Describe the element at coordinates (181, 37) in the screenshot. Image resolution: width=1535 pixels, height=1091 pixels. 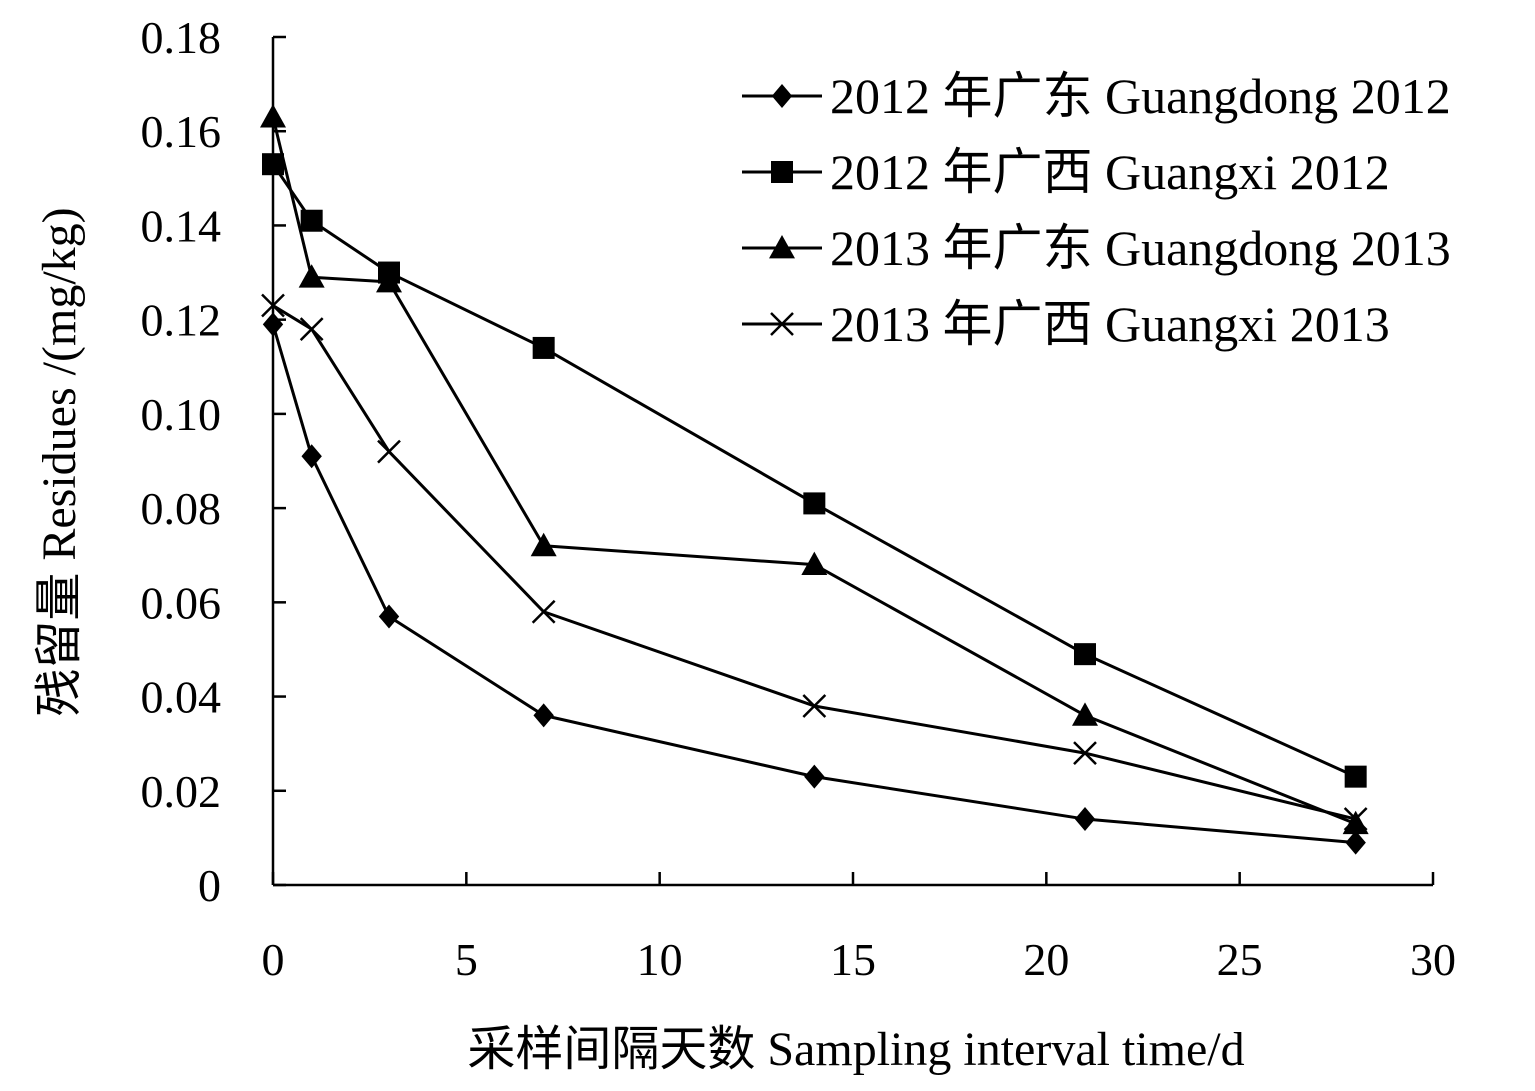
I see `y-tick-label: 0.18` at that location.